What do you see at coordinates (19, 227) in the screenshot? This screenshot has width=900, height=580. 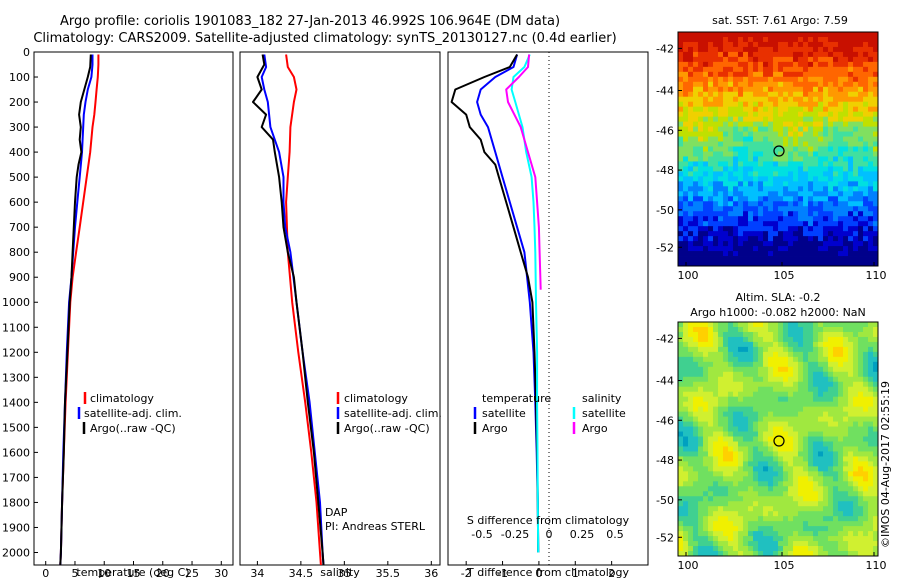 I see `depth-tick-label: 700` at bounding box center [19, 227].